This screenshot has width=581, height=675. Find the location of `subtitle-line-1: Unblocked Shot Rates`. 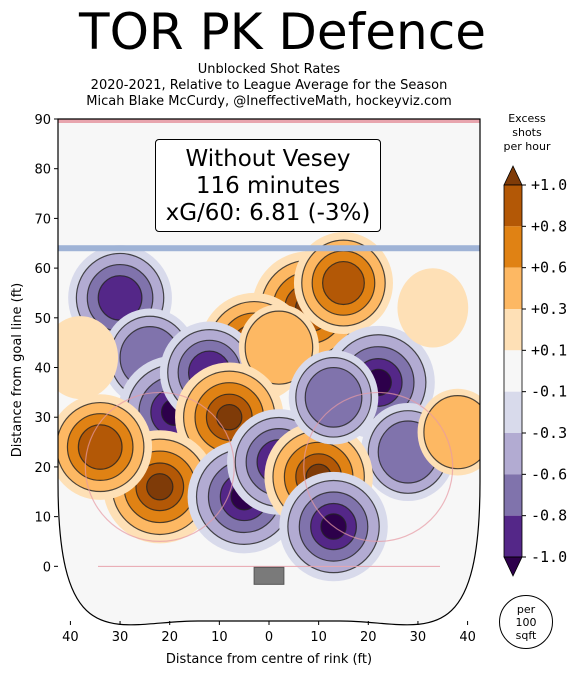

subtitle-line-1: Unblocked Shot Rates is located at coordinates (269, 69).